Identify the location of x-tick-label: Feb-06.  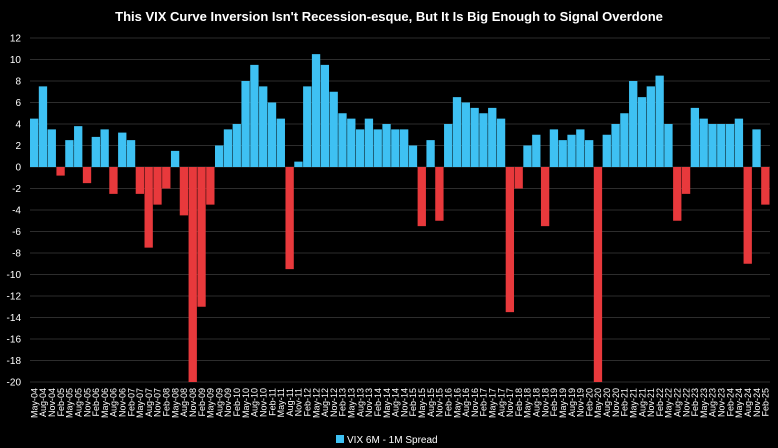
(96, 402).